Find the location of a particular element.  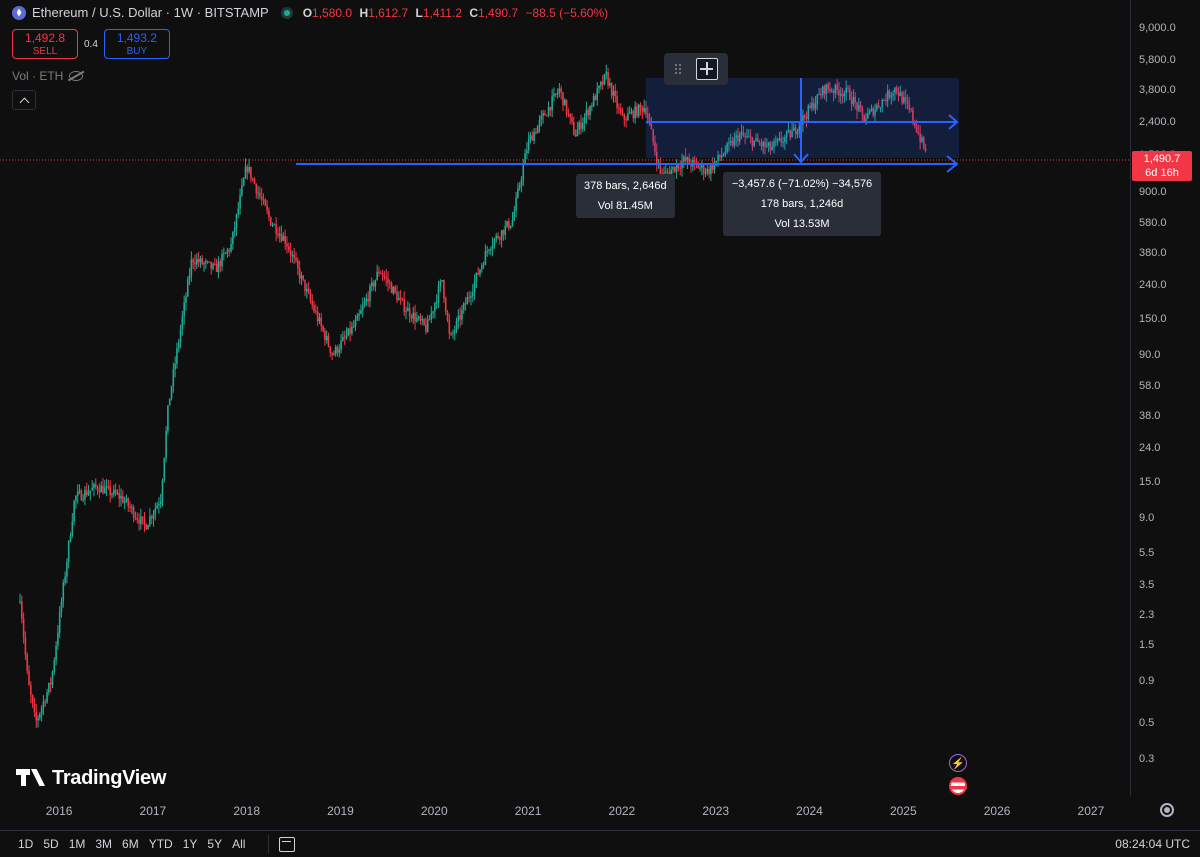

eye-off-icon is located at coordinates (76, 76).